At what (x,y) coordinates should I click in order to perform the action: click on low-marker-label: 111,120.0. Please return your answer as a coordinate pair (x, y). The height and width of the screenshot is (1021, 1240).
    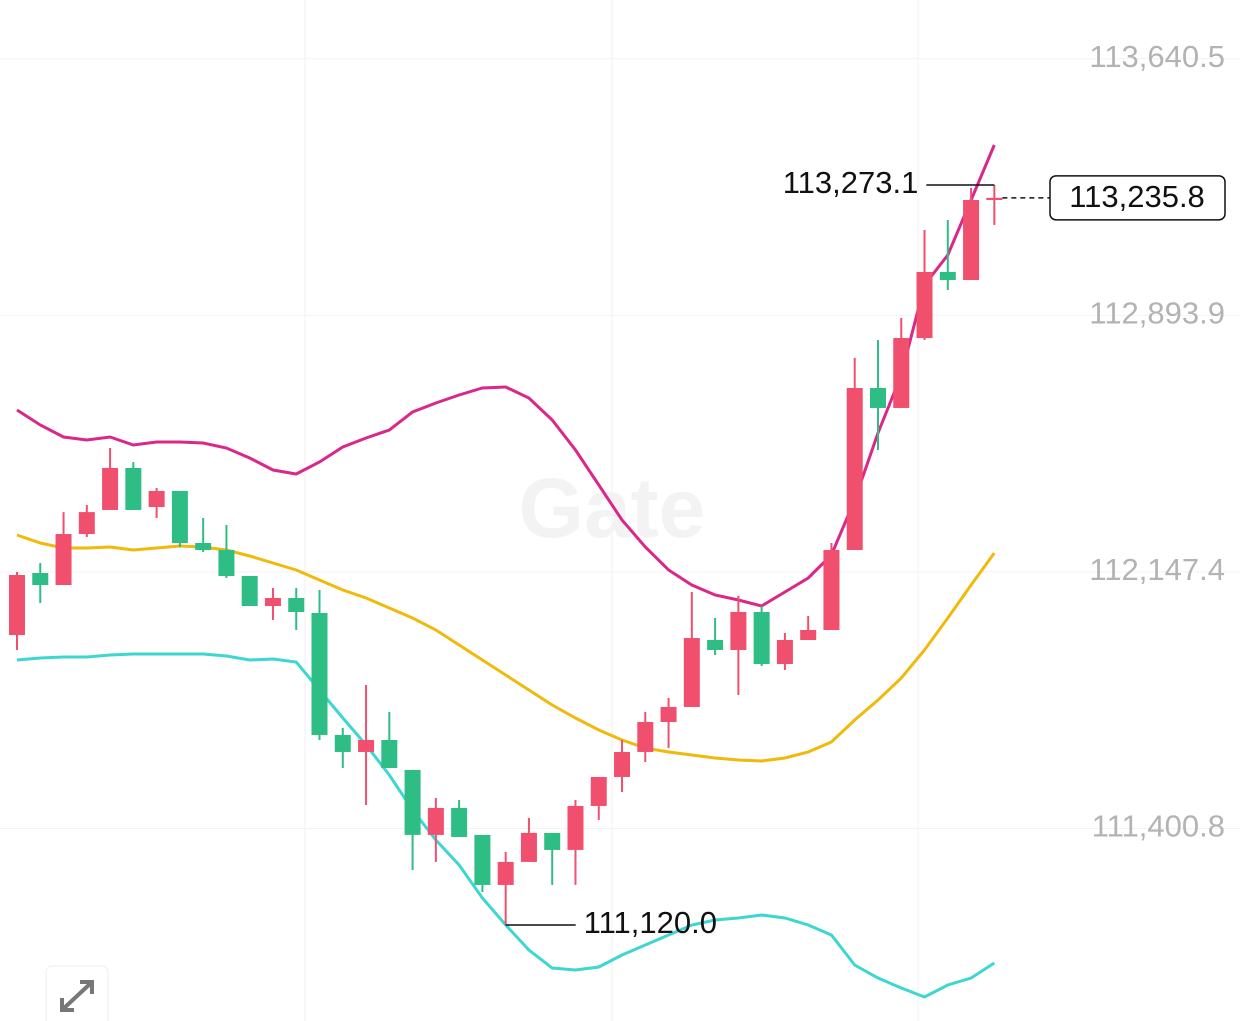
    Looking at the image, I should click on (650, 922).